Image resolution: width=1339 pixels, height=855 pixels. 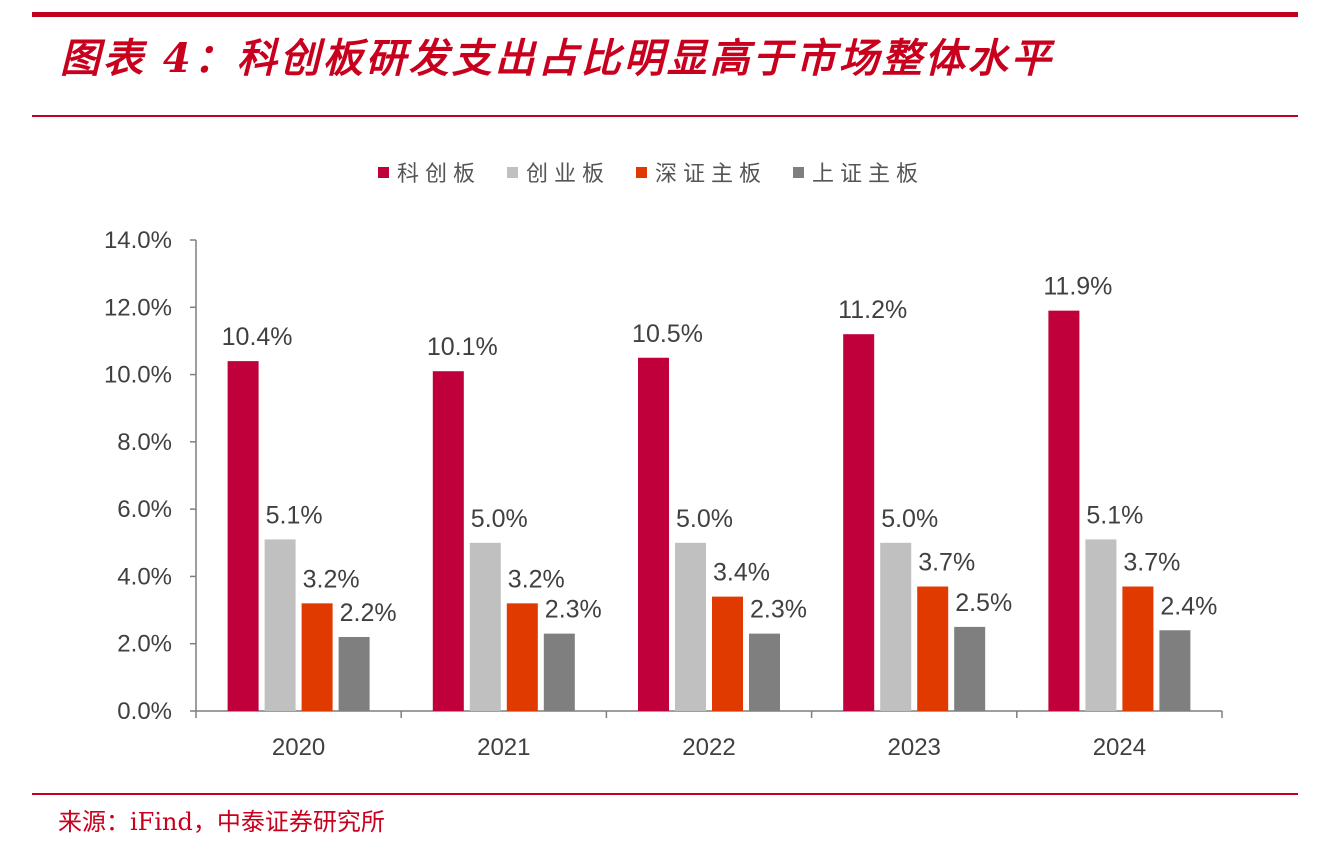 What do you see at coordinates (711, 174) in the screenshot?
I see `legend-label: 深证主板` at bounding box center [711, 174].